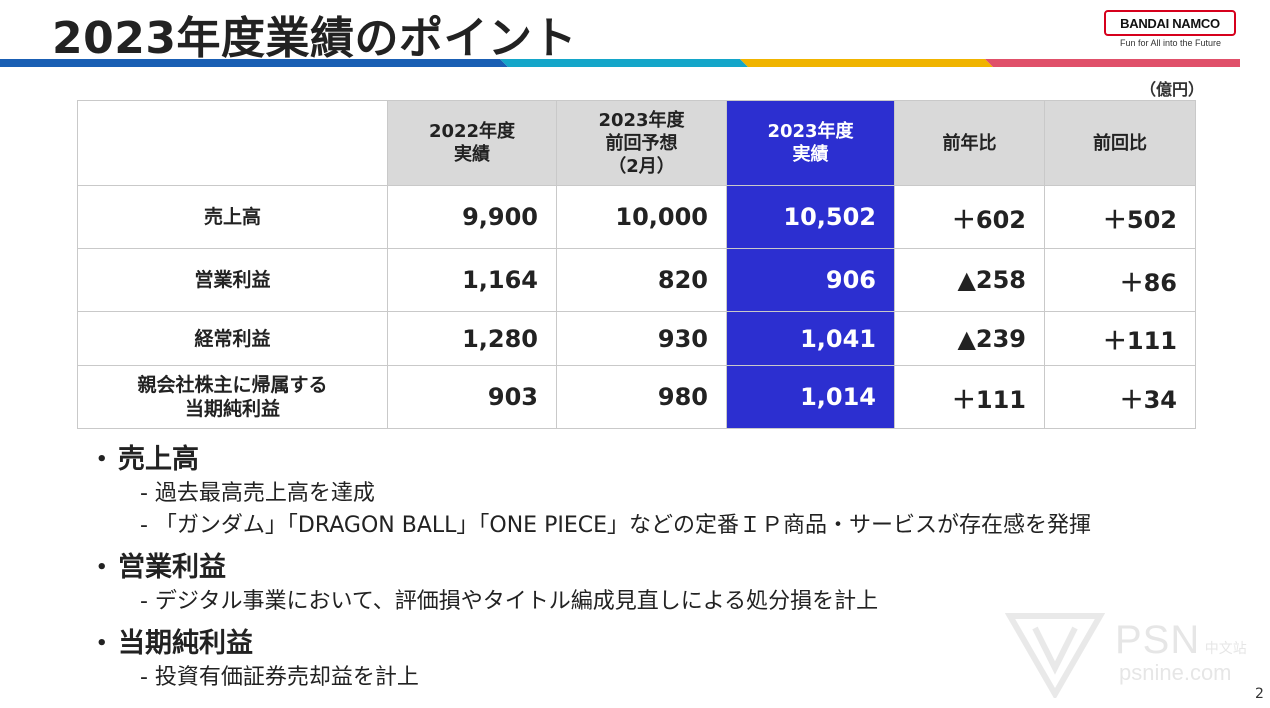  What do you see at coordinates (1259, 694) in the screenshot?
I see `page-number: 2` at bounding box center [1259, 694].